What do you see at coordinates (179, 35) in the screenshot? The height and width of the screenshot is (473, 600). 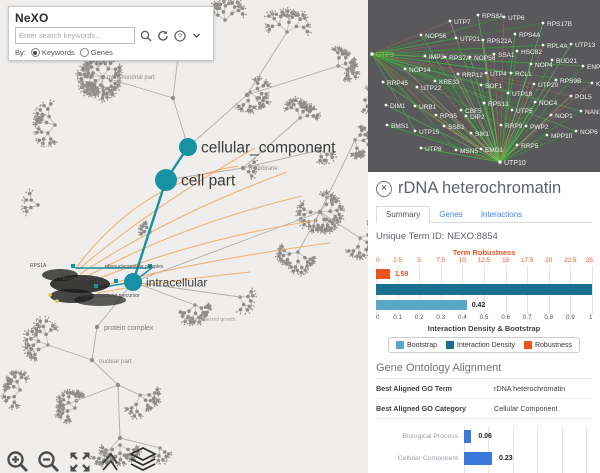 I see `help-icon: ?` at bounding box center [179, 35].